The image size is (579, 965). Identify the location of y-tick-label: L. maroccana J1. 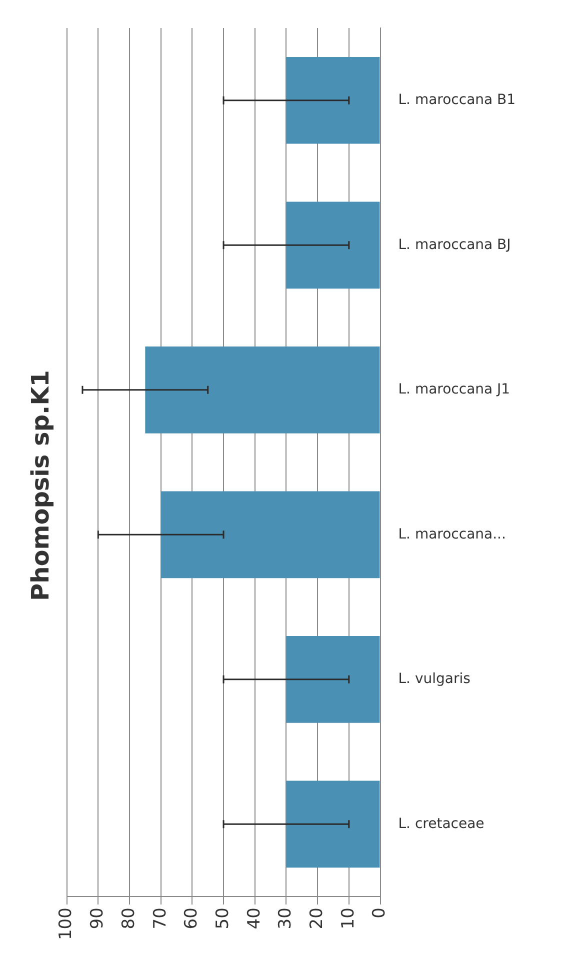
(454, 390).